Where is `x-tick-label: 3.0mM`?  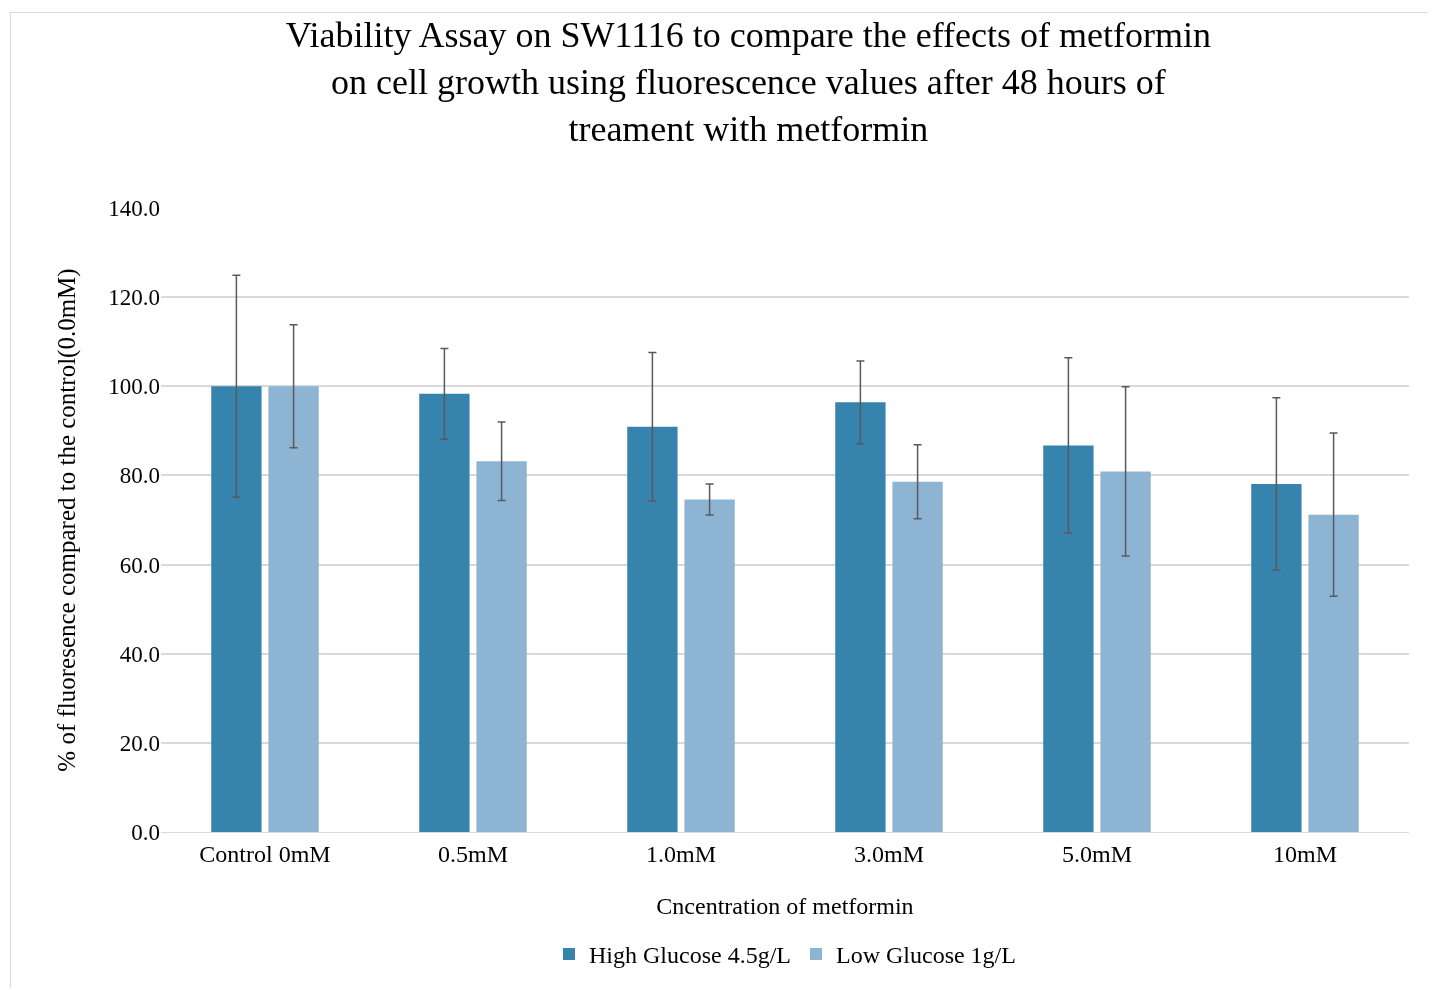
x-tick-label: 3.0mM is located at coordinates (889, 853).